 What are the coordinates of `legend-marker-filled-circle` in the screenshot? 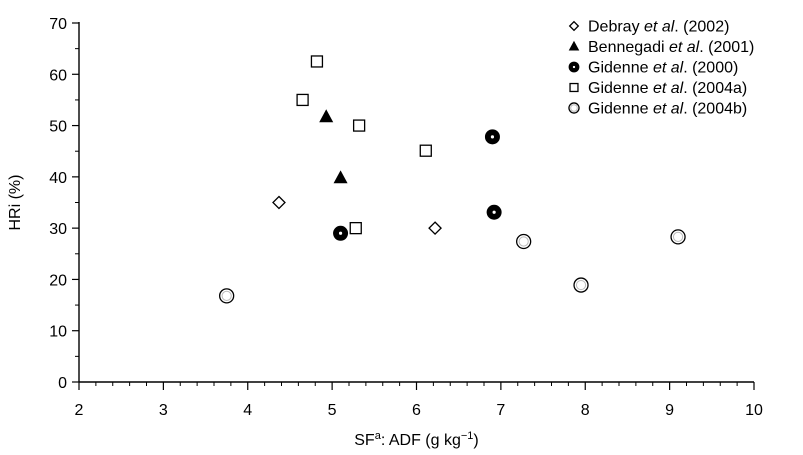 It's located at (574, 67).